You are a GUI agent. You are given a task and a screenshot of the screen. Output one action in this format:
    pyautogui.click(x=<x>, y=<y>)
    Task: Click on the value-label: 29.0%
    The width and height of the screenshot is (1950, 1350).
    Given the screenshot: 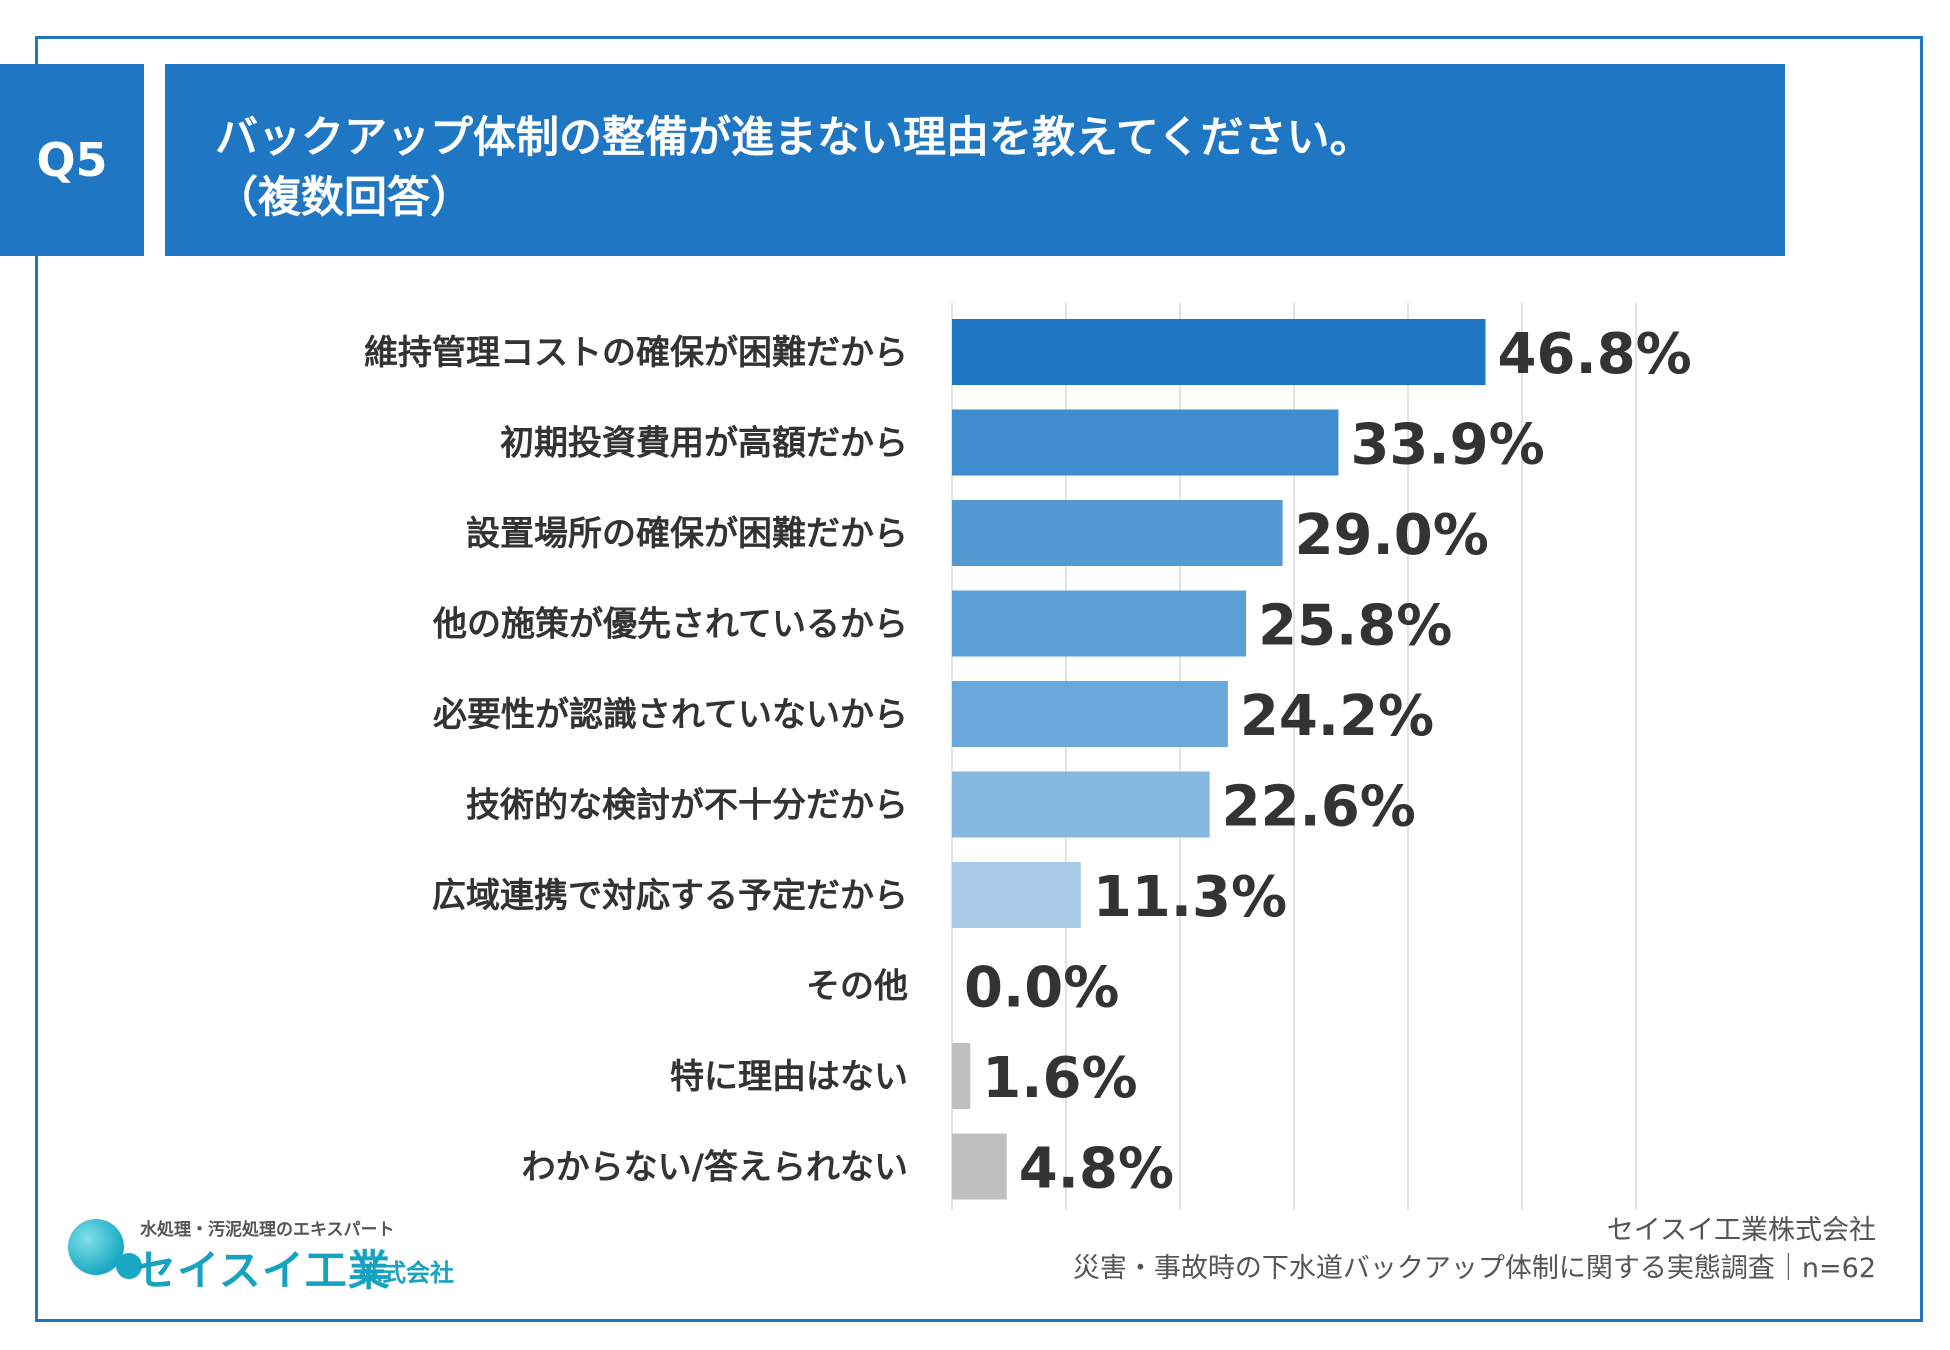 What is the action you would take?
    pyautogui.click(x=1392, y=535)
    